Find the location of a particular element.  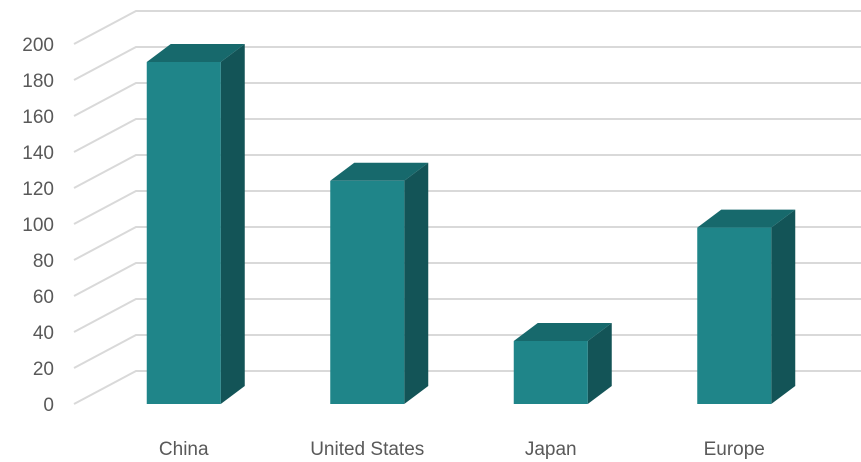

y-tick-label: 100 is located at coordinates (38, 225).